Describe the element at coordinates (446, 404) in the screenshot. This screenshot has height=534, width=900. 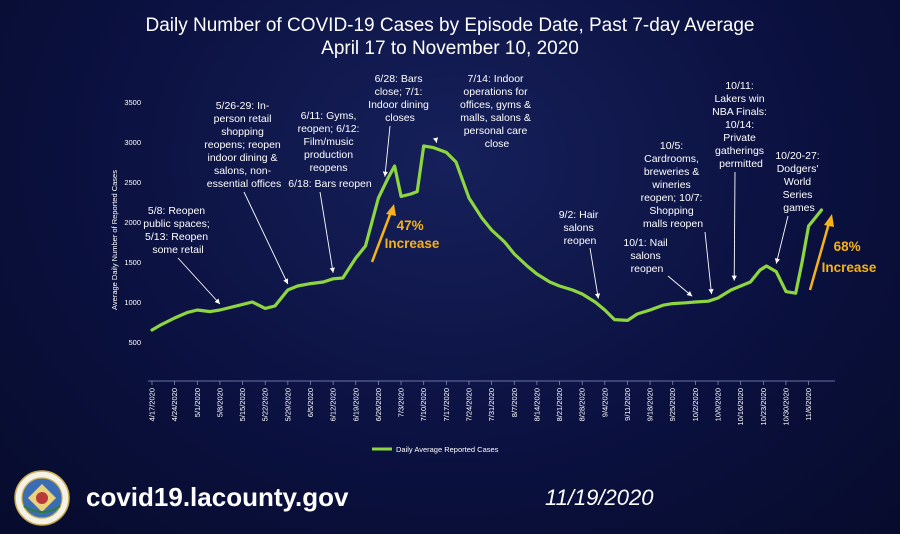
I see `x-tick-label: 7/17/2020` at that location.